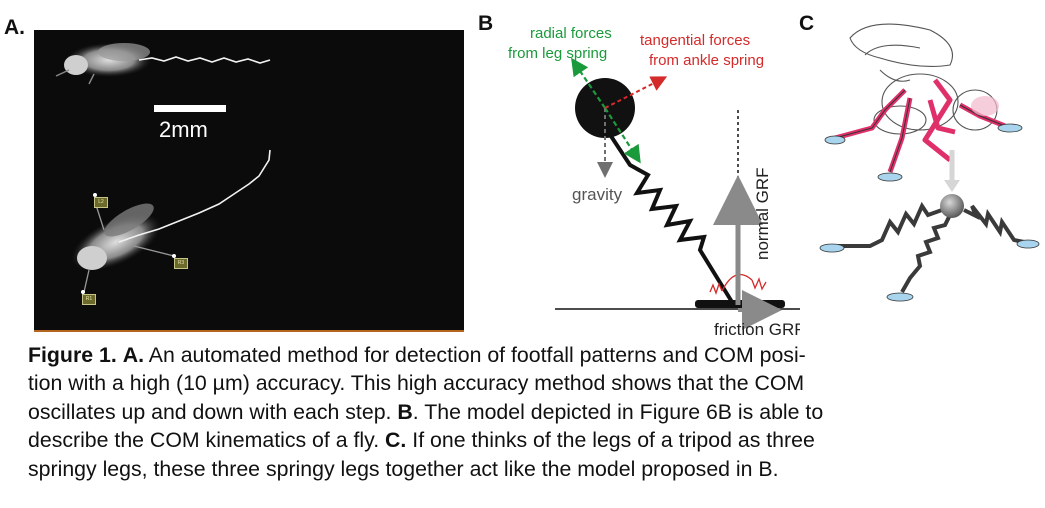  I want to click on normal-grf-label: normal GRF, so click(762, 213).